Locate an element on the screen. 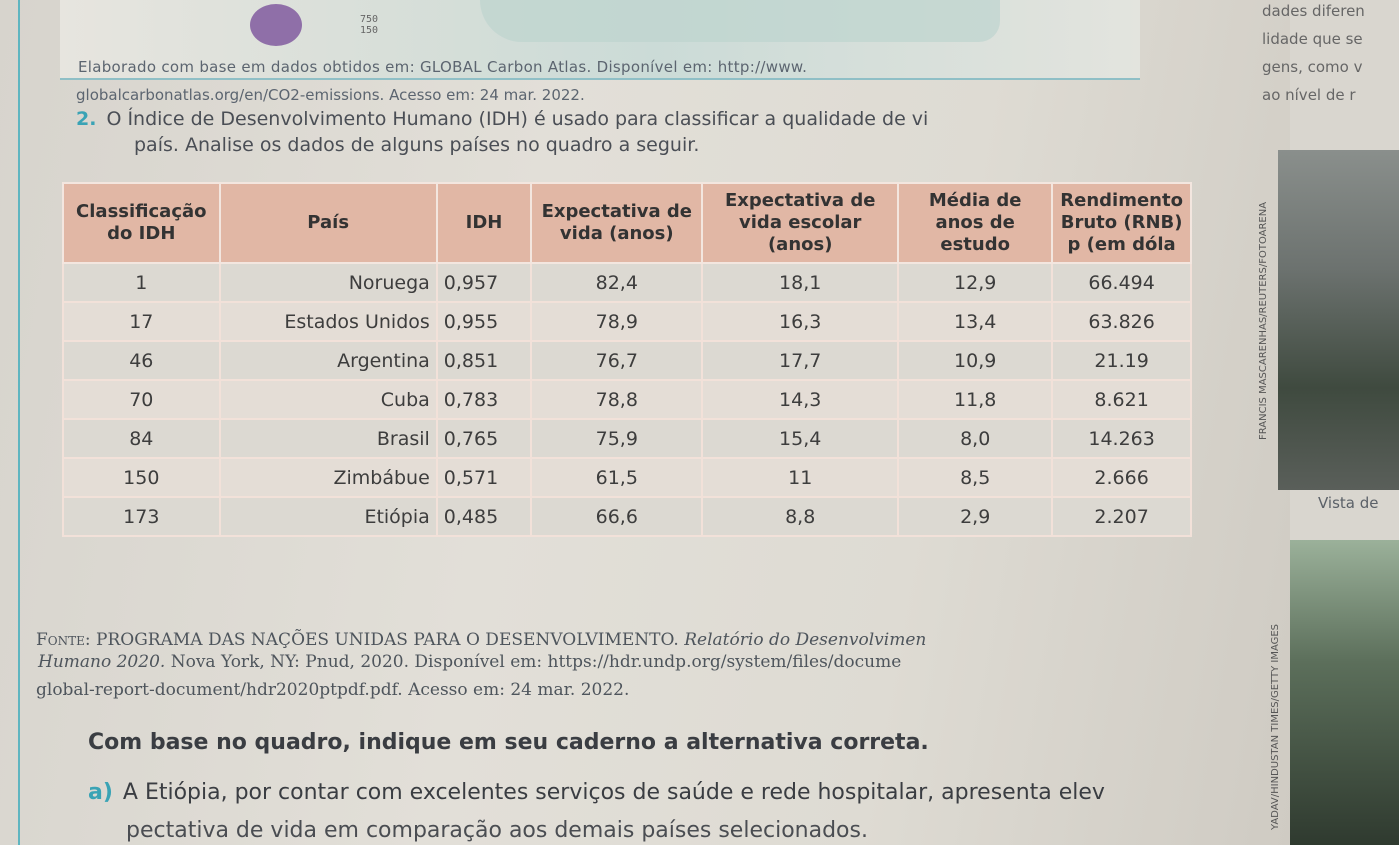 The image size is (1399, 845). table-row: 70 Cuba 0,783 78,8 14,3 11,8 8.621 is located at coordinates (627, 399).